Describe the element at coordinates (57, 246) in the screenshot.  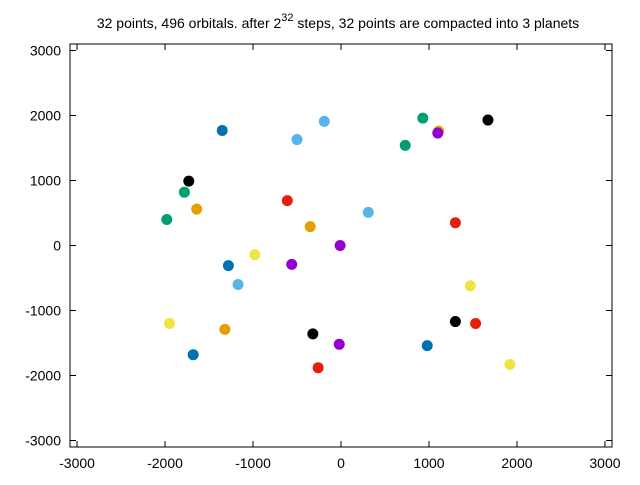
I see `y-tick-label: 0` at that location.